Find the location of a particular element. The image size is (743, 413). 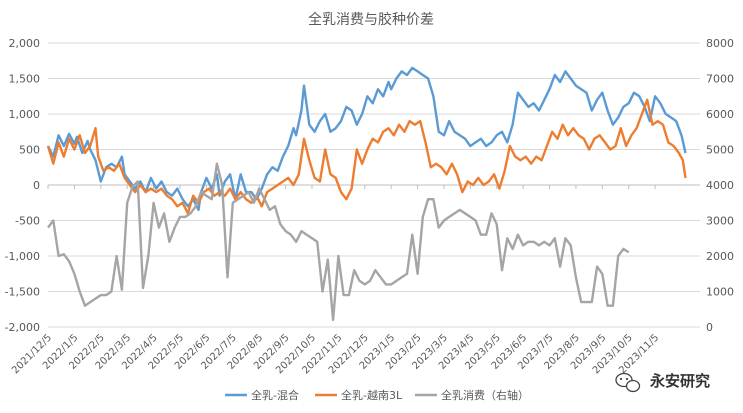

y-left-tick-label: -500 is located at coordinates (27, 221).